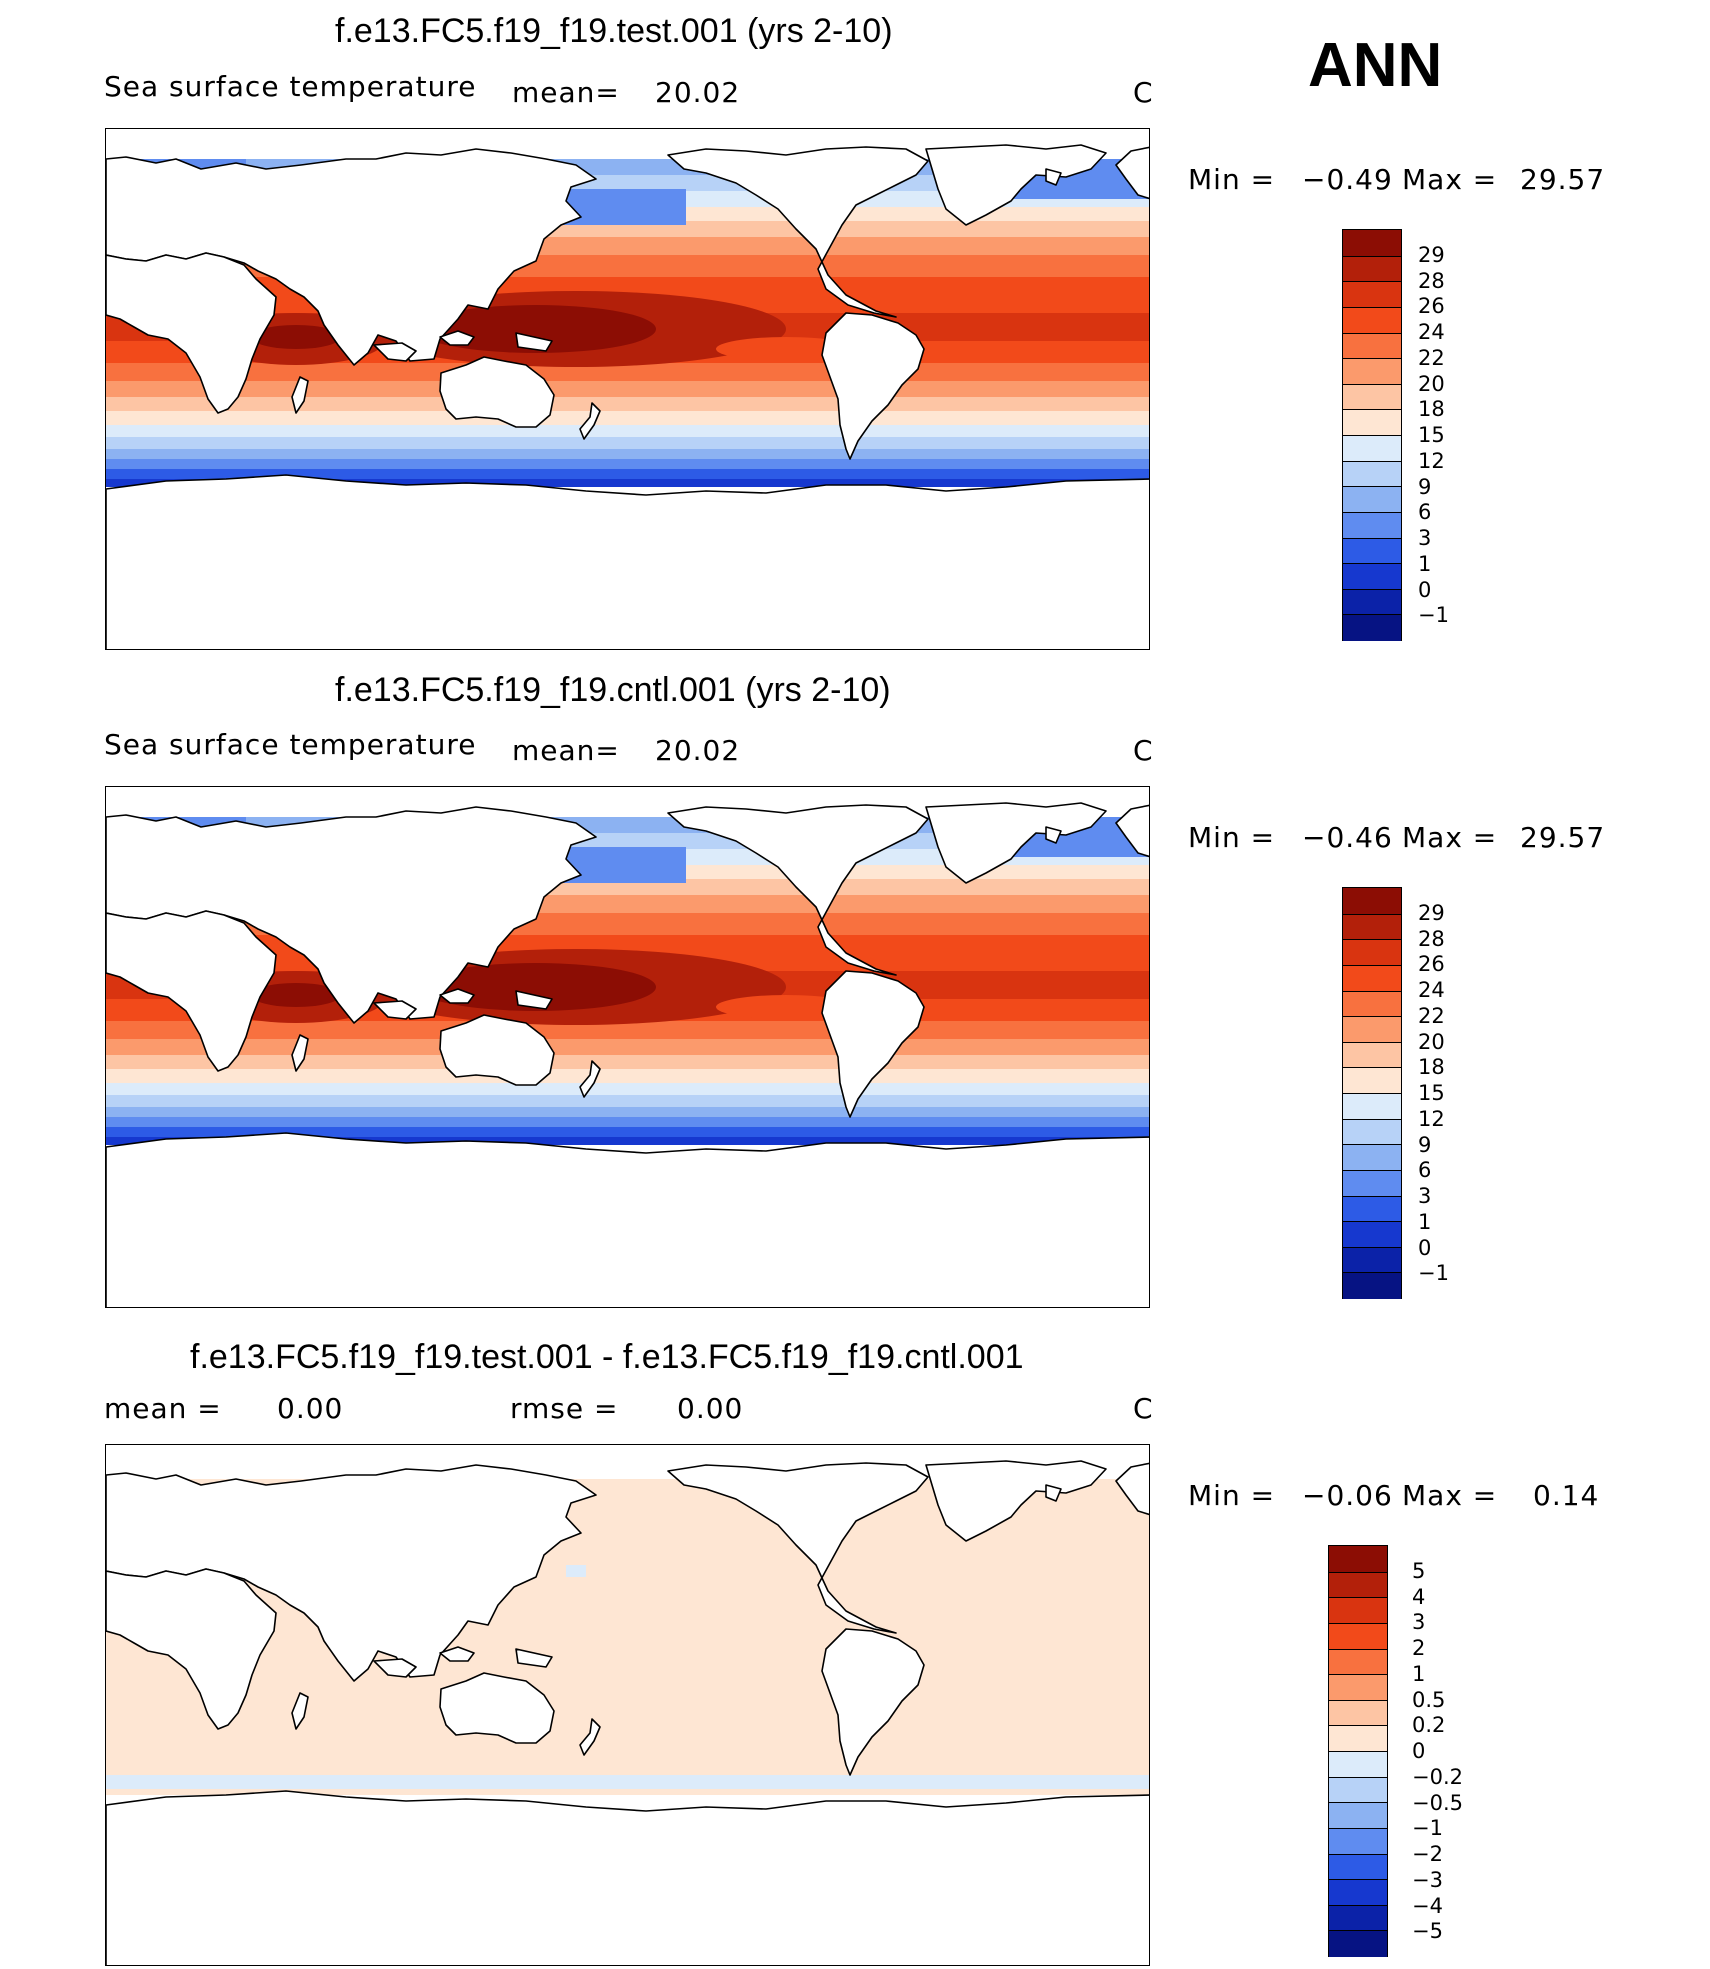 The height and width of the screenshot is (1969, 1710). Describe the element at coordinates (1431, 306) in the screenshot. I see `colorbar-tick-label: 26` at that location.